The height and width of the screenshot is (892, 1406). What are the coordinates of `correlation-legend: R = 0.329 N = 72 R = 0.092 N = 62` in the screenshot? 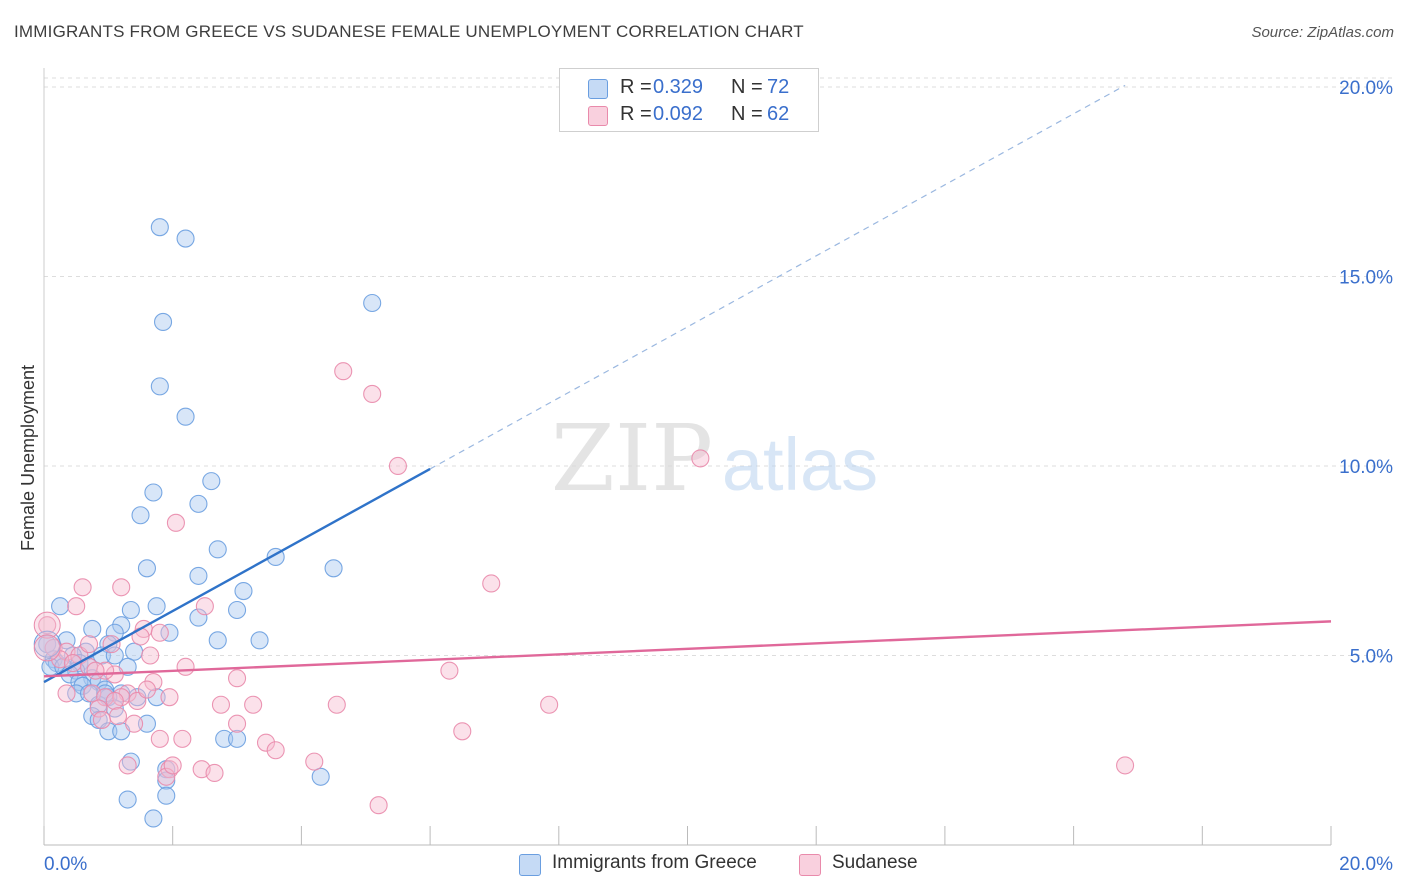 It's located at (689, 100).